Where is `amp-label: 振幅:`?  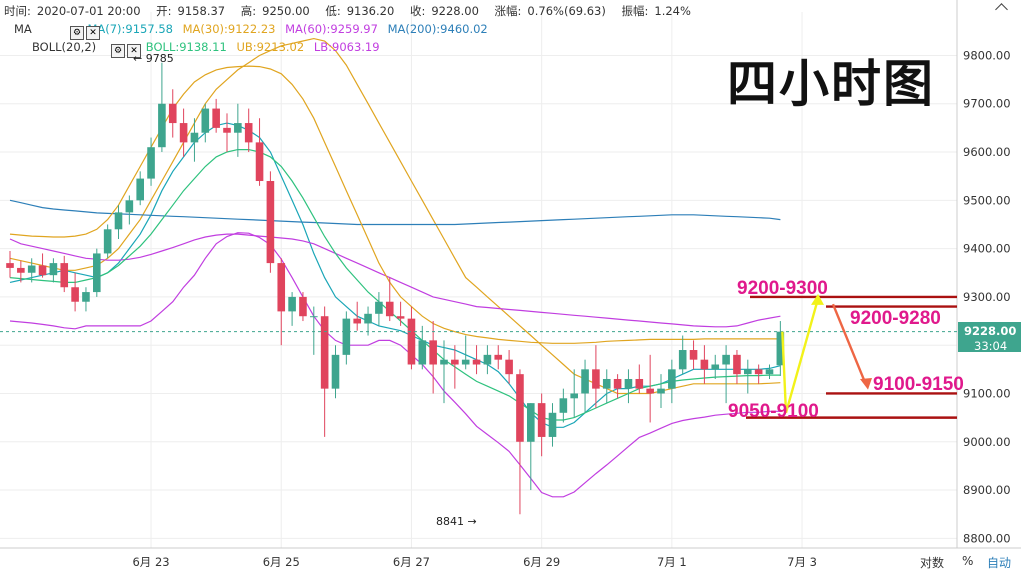
amp-label: 振幅: is located at coordinates (635, 11).